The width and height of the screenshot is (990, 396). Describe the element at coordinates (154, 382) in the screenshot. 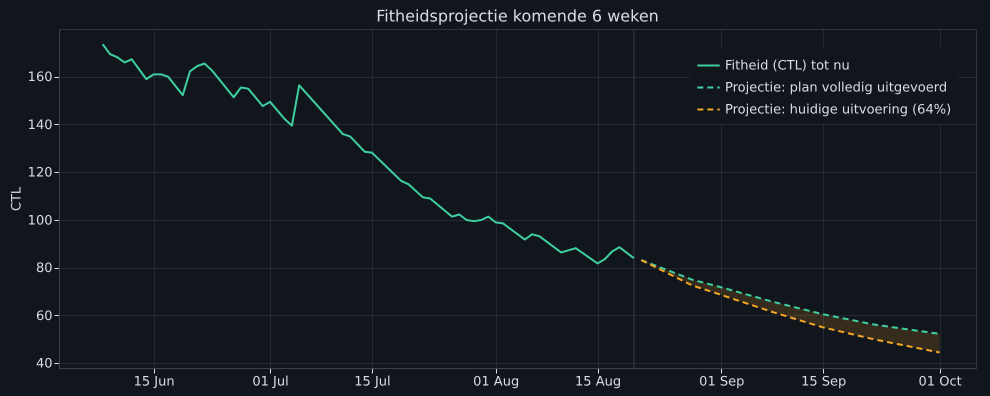

I see `x-tick-label: 15 Jun` at that location.